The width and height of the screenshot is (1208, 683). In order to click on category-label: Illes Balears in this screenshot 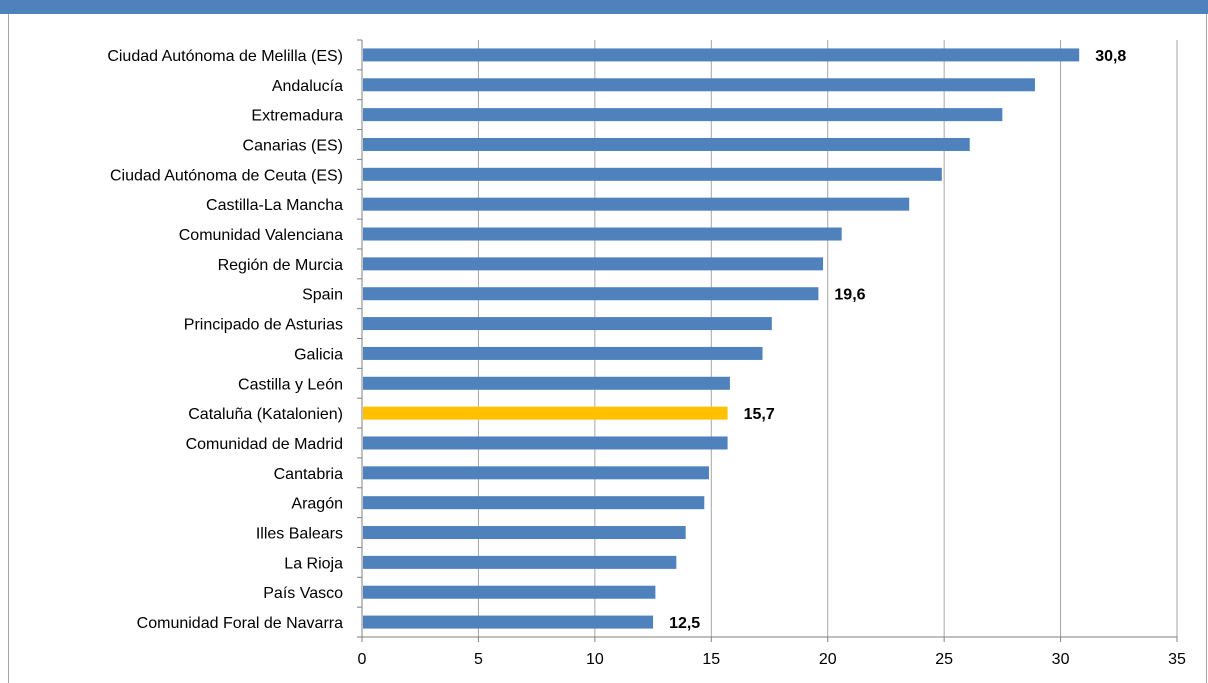, I will do `click(299, 534)`.